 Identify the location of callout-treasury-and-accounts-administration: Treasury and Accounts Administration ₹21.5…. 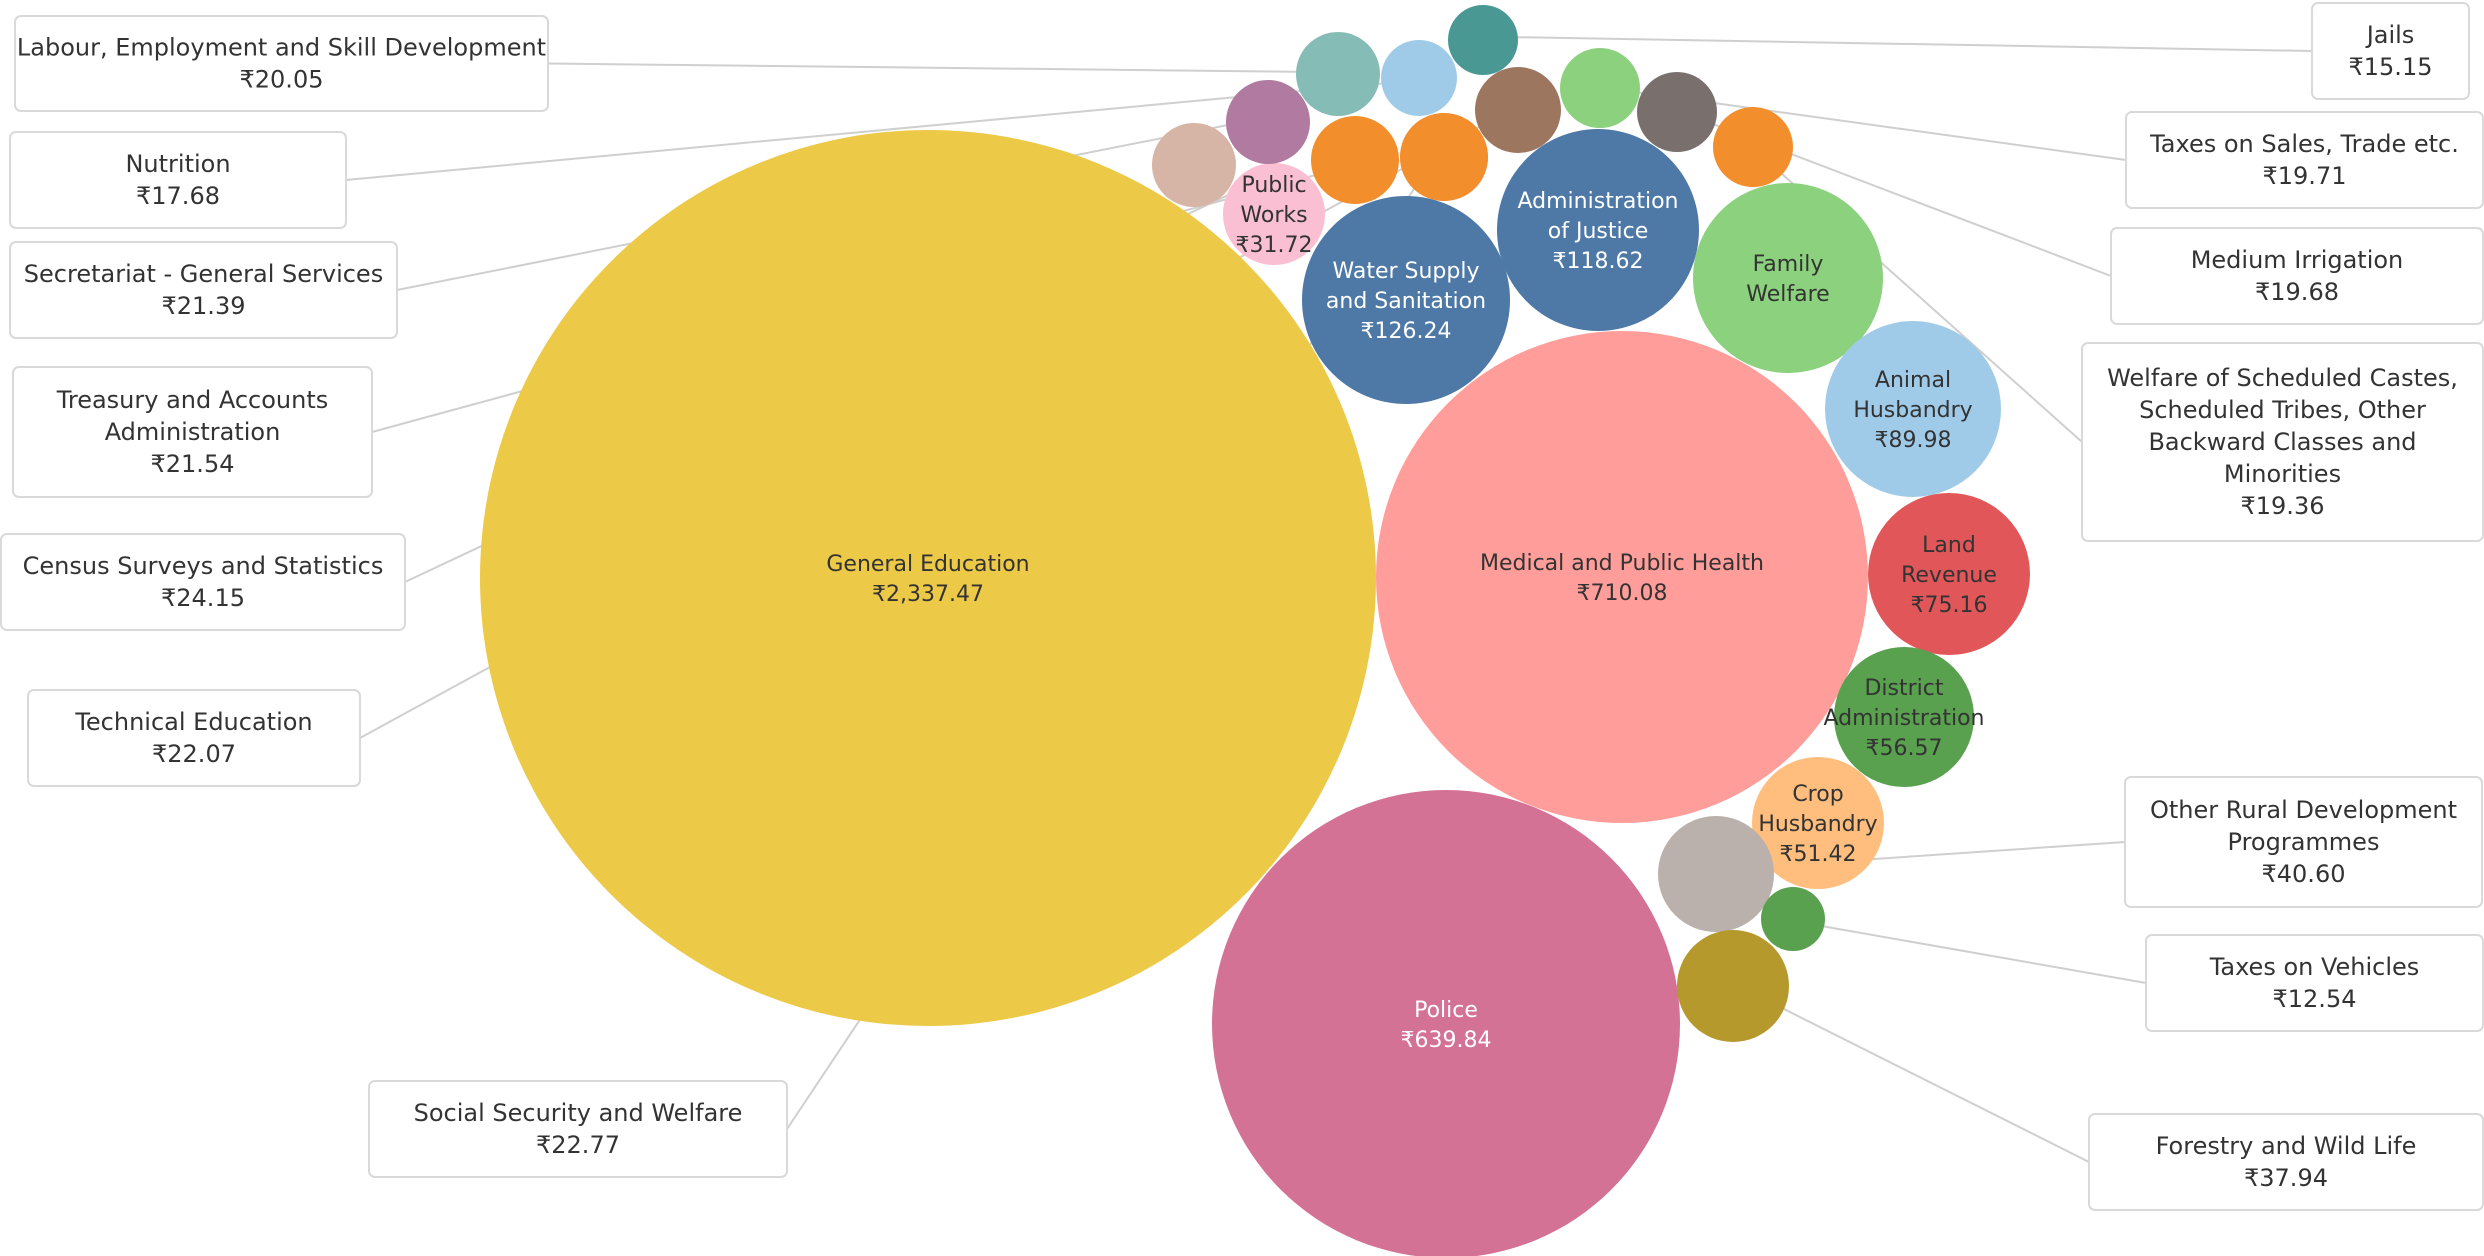
(192, 432).